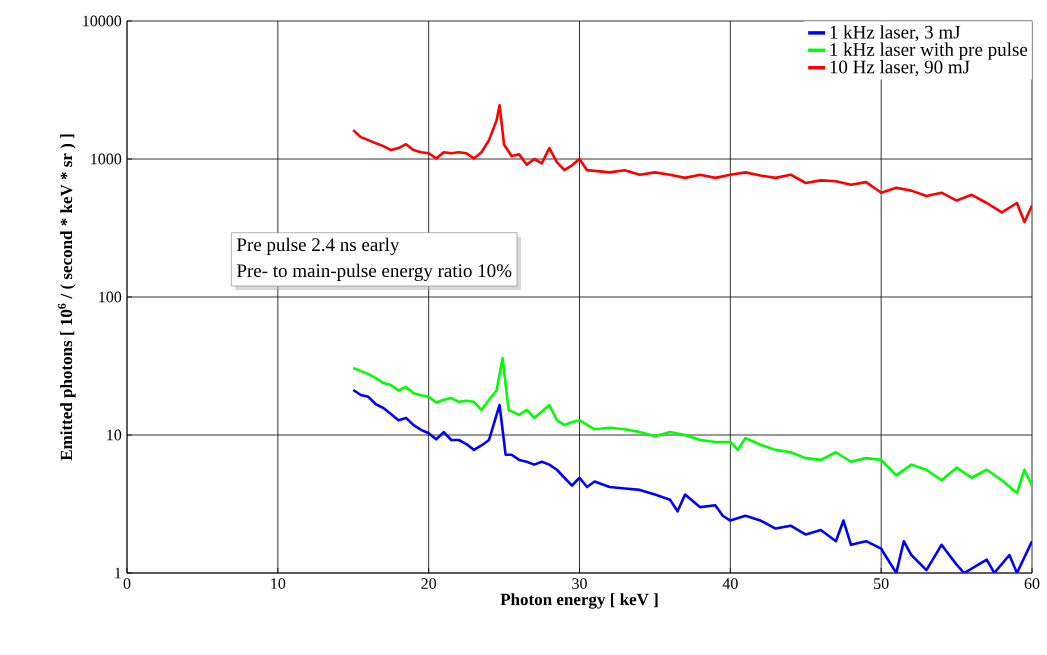  Describe the element at coordinates (579, 601) in the screenshot. I see `x-axis-title: Photon energy [ keV ]` at that location.